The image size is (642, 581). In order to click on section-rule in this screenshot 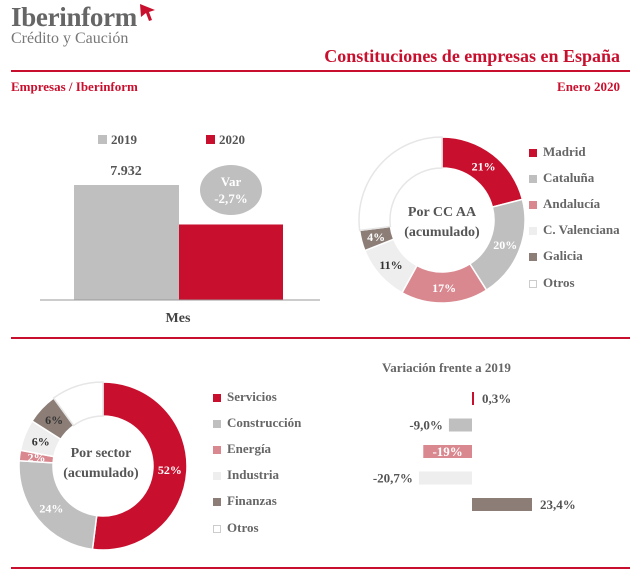, I will do `click(320, 338)`.